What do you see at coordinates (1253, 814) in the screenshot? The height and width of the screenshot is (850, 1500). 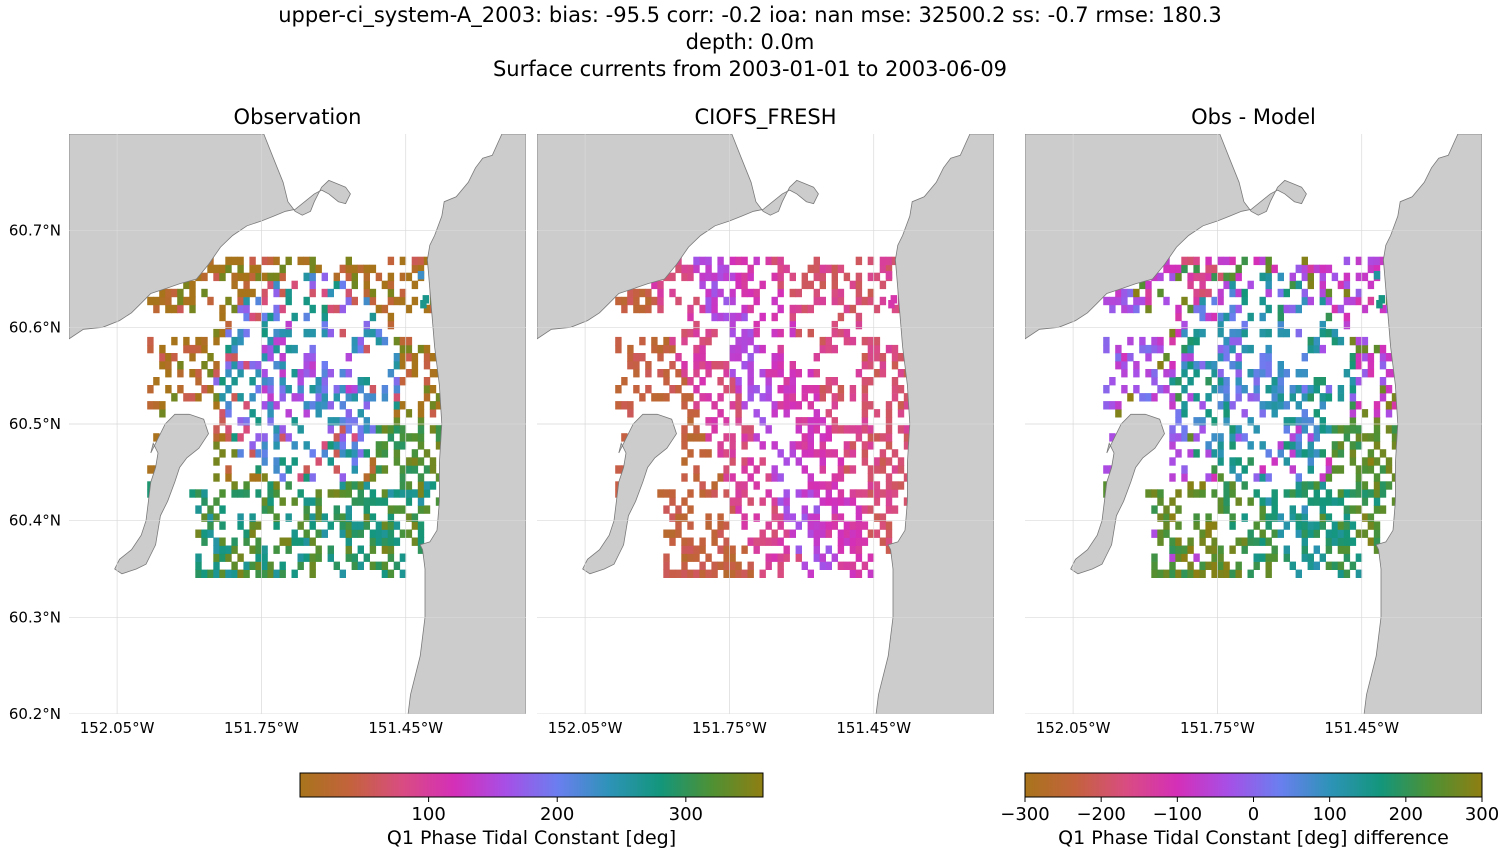 I see `colorbar-tick-label: 0` at bounding box center [1253, 814].